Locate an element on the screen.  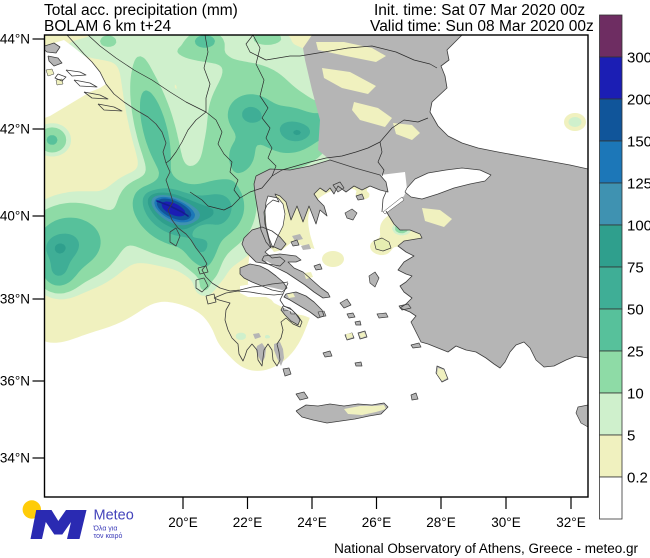
svg-text: Total acc. precipitation (mm) is located at coordinates (141, 10).